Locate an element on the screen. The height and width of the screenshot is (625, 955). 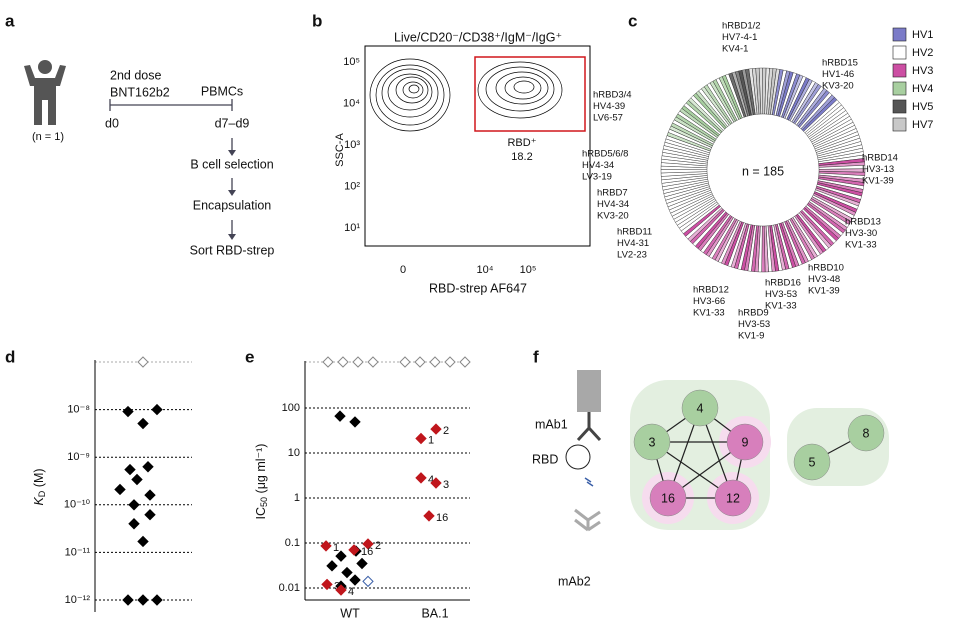
sample: PBMCs is located at coordinates (222, 91).